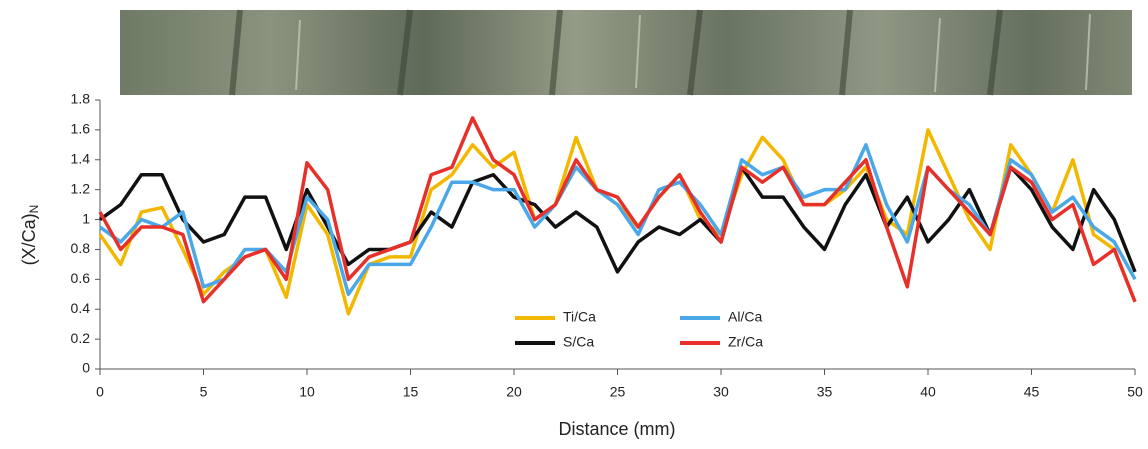 The width and height of the screenshot is (1148, 449). Describe the element at coordinates (825, 392) in the screenshot. I see `x-tick-label: 35` at that location.